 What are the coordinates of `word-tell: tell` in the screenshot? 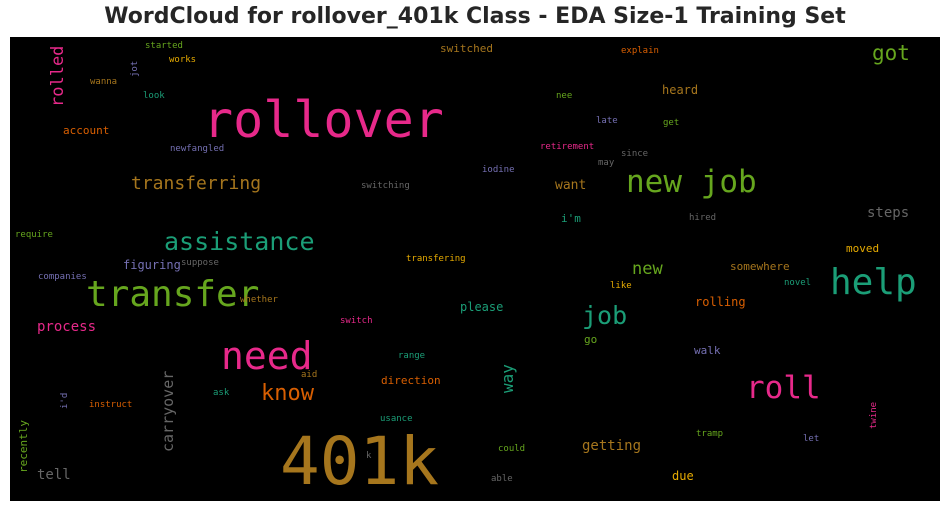 It's located at (54, 475).